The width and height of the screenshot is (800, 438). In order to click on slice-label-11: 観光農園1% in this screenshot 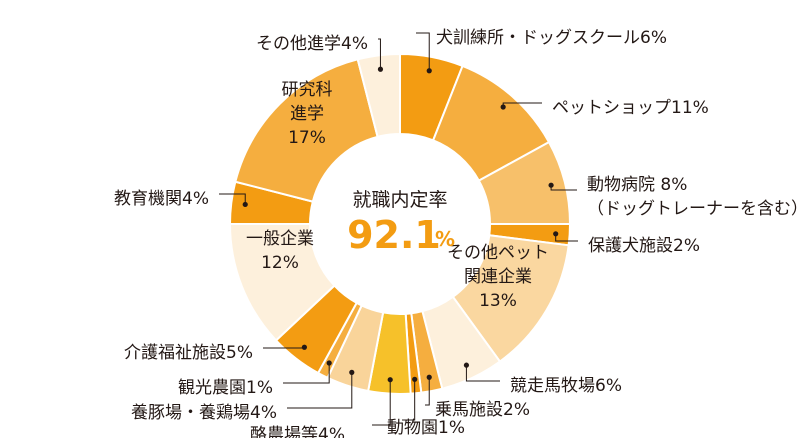, I will do `click(225, 388)`.